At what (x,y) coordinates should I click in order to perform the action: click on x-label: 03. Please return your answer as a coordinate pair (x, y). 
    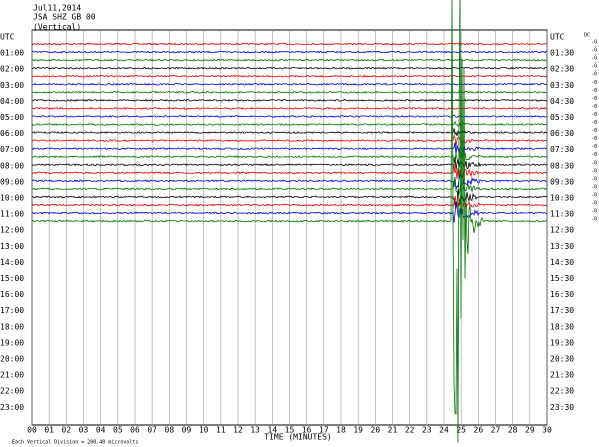
    Looking at the image, I should click on (84, 430).